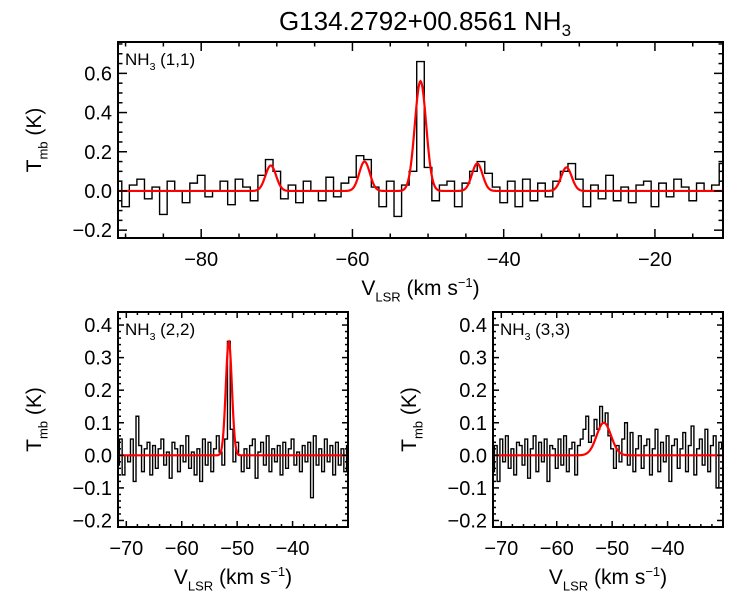 The image size is (750, 600). Describe the element at coordinates (201, 260) in the screenshot. I see `x-tick-label: −80` at that location.